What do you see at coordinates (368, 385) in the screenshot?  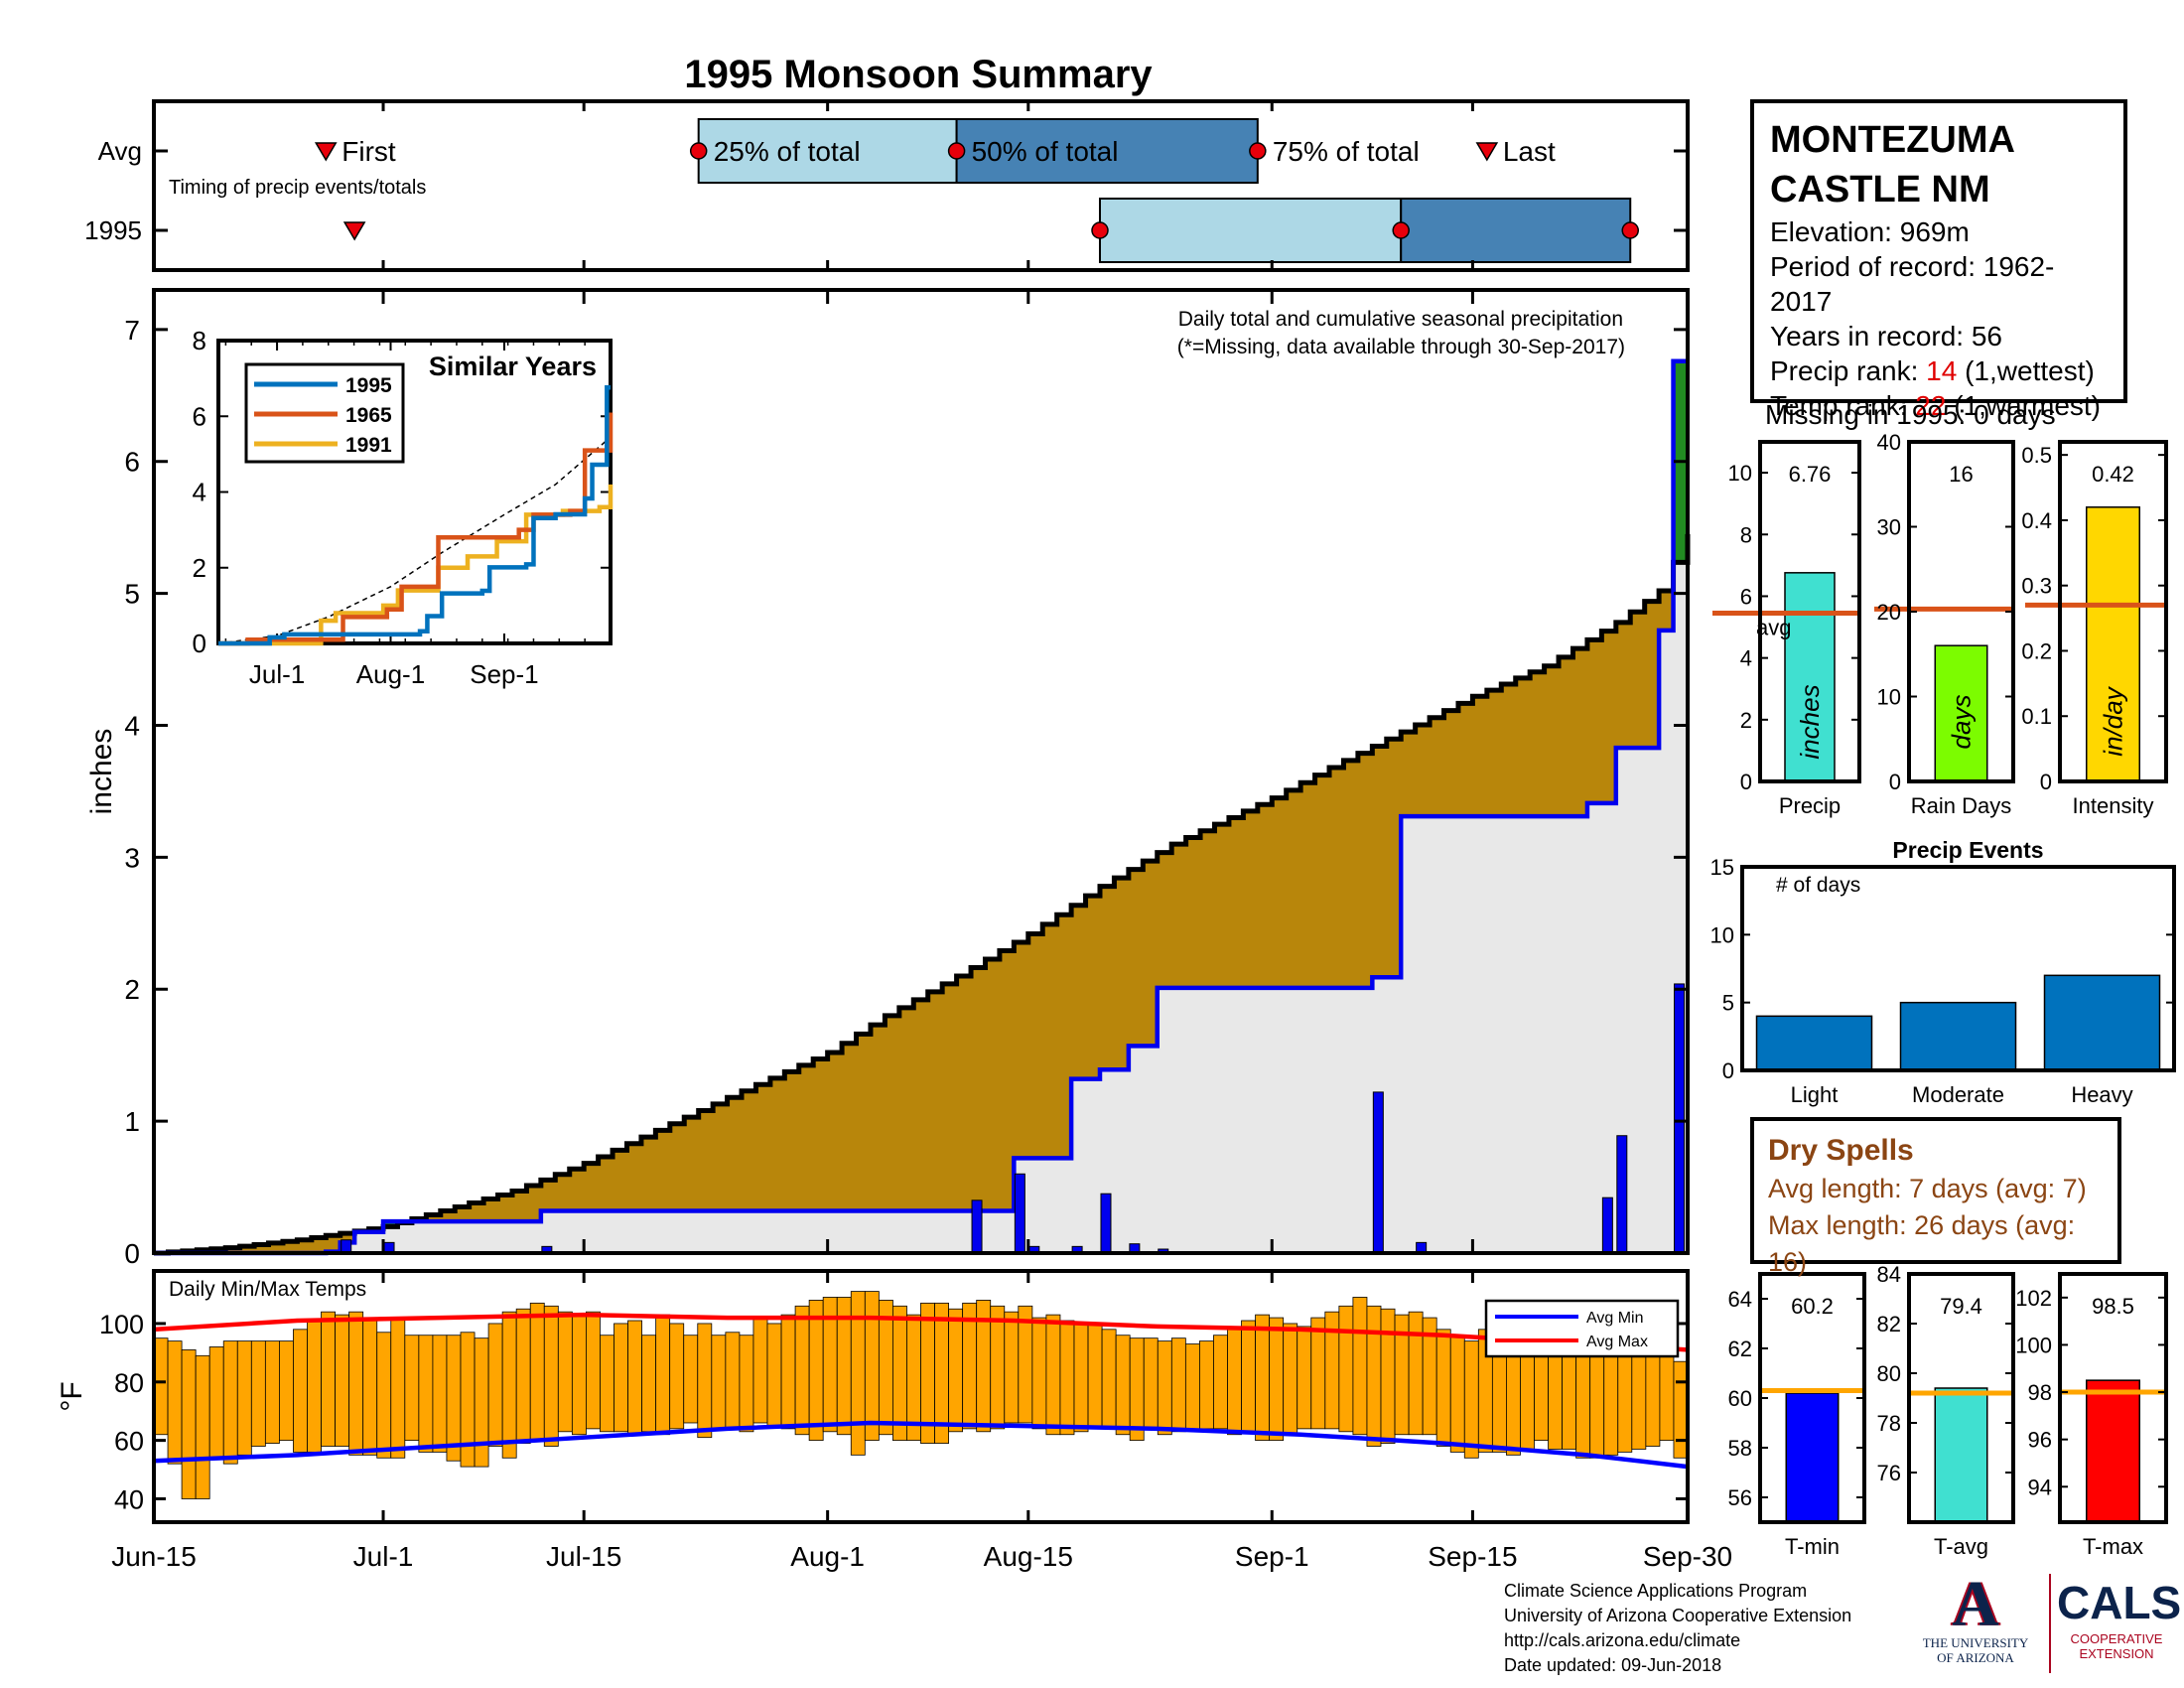 I see `inset-legend-label: 1995` at bounding box center [368, 385].